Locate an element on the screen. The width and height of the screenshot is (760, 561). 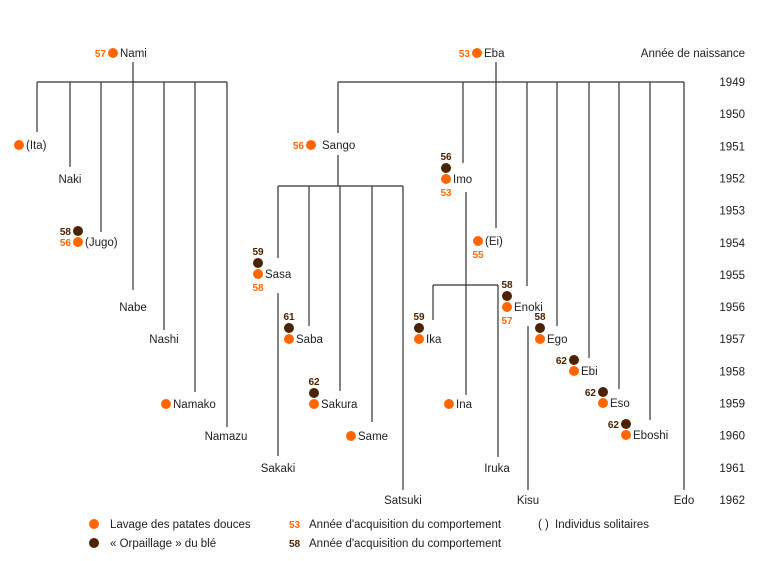
individual-name: Sasa is located at coordinates (278, 275).